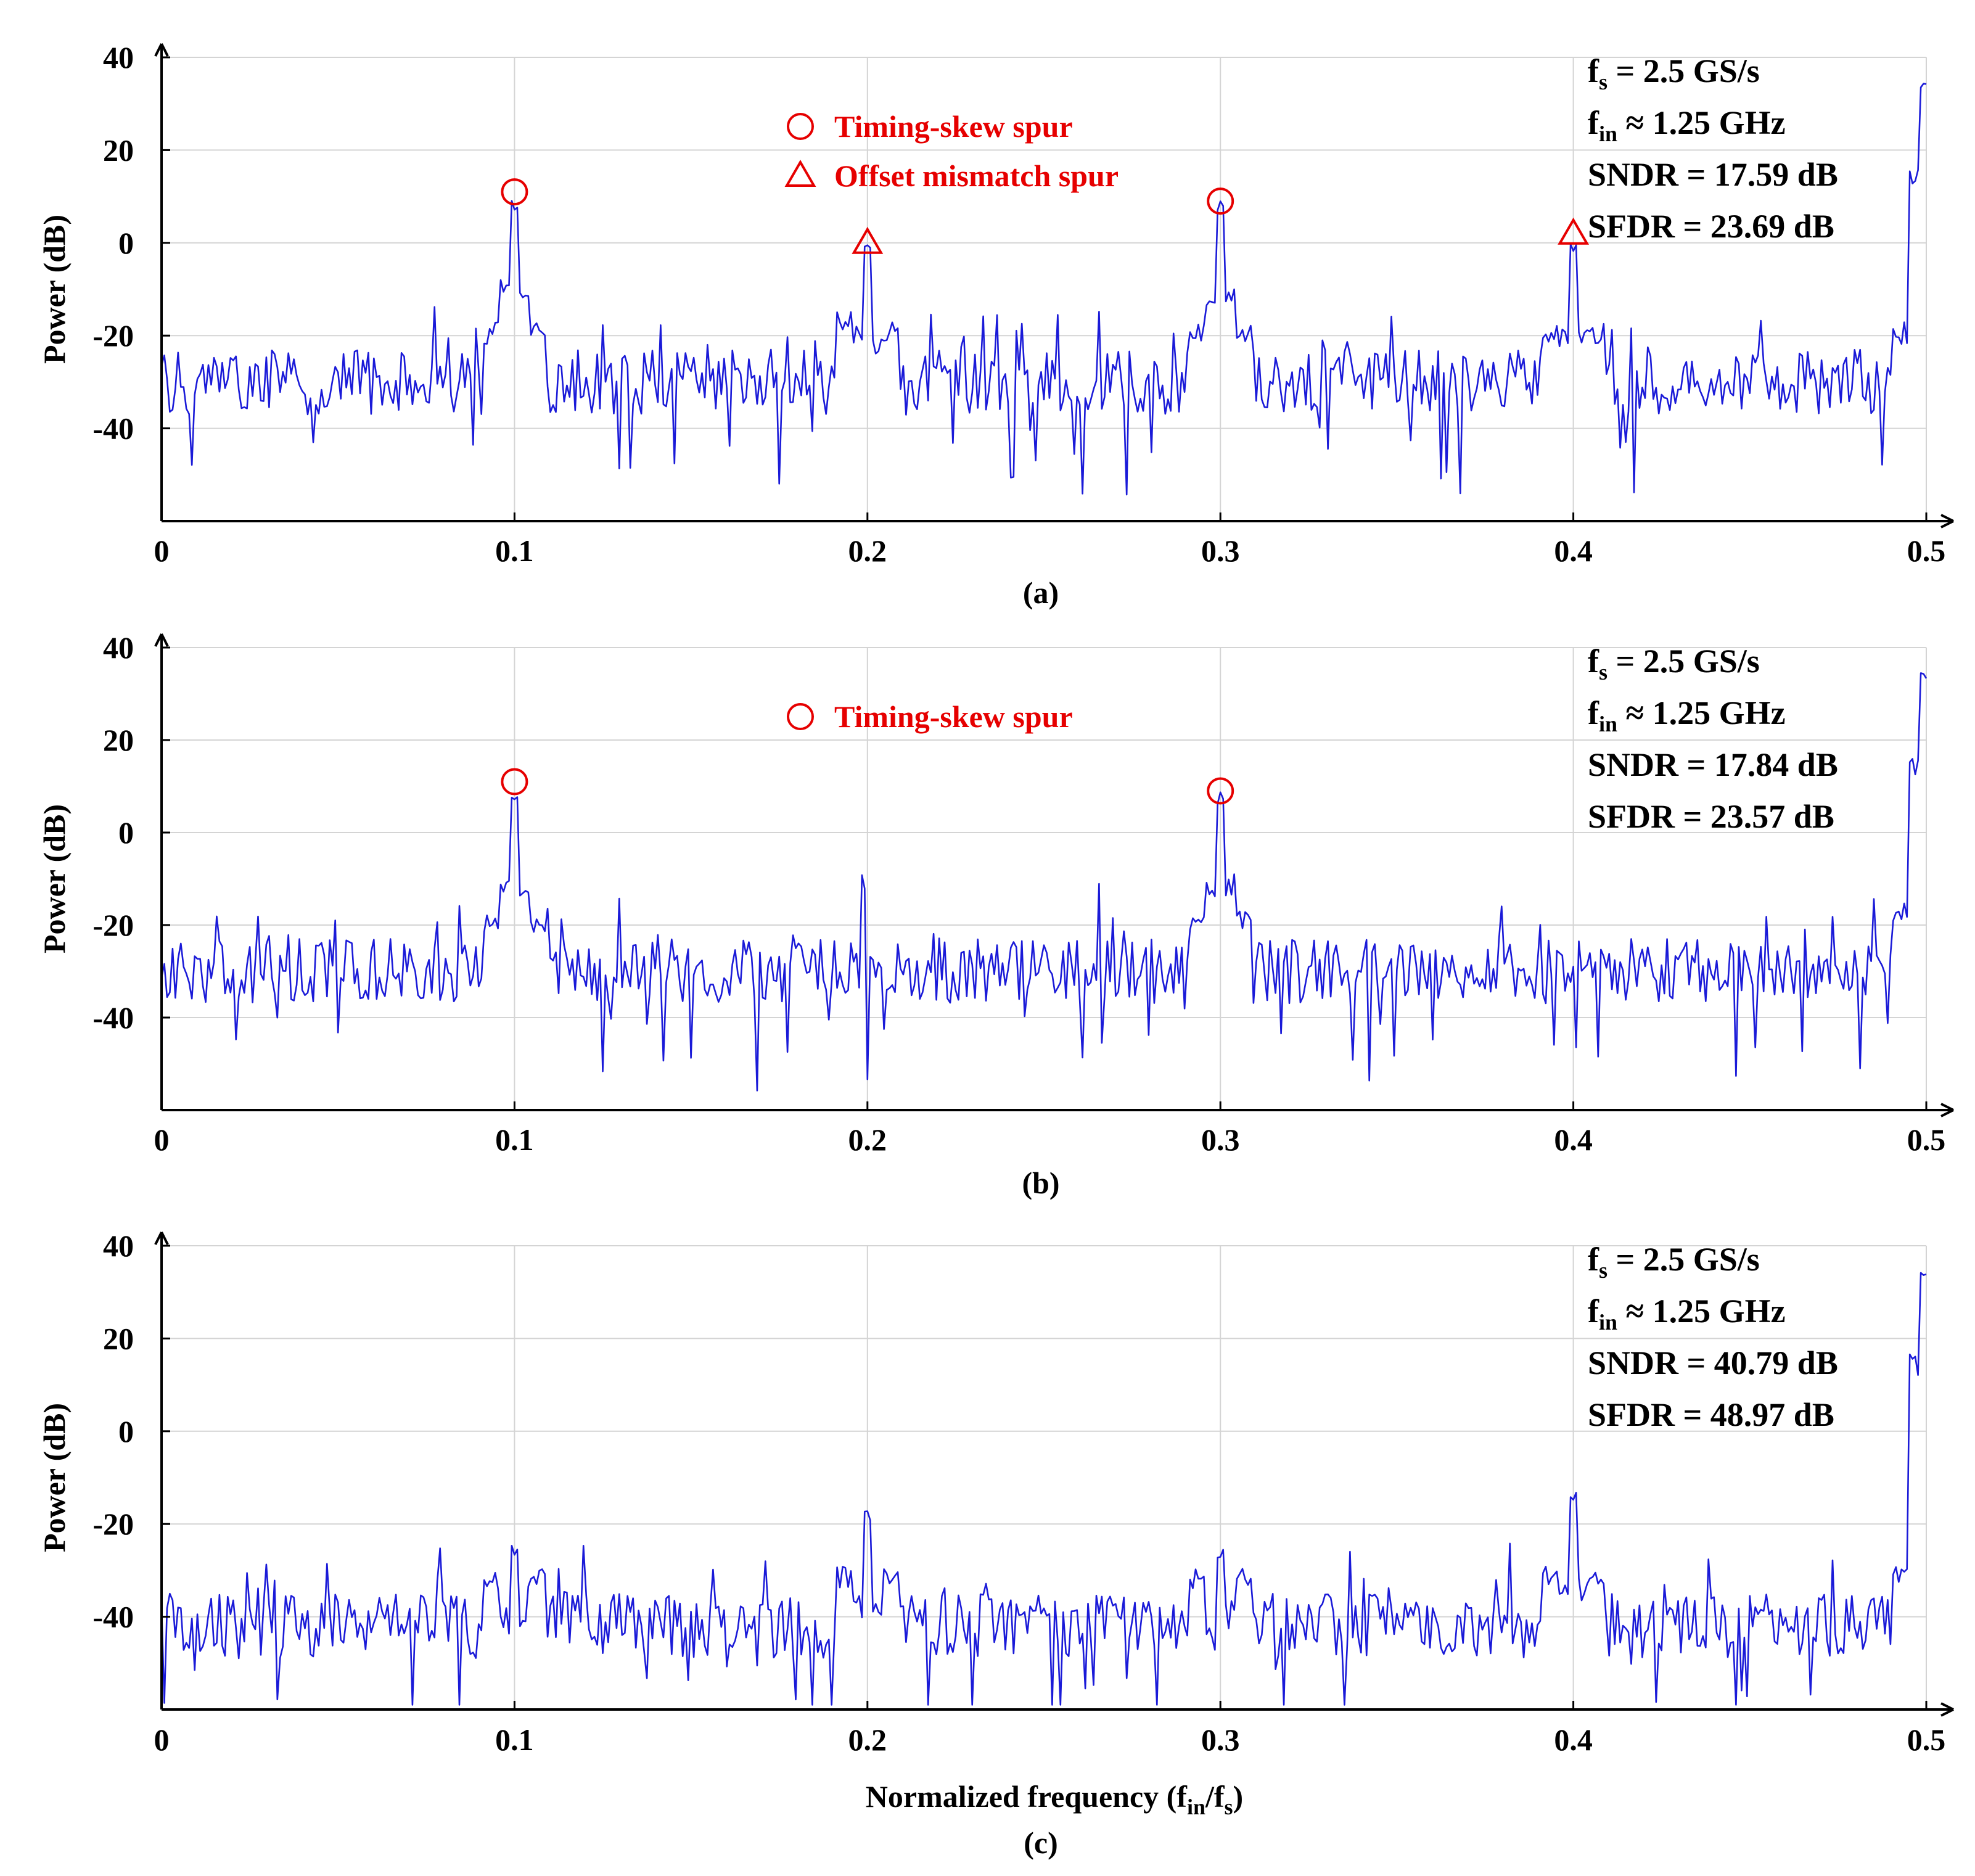 This screenshot has width=1975, height=1876. What do you see at coordinates (1040, 1183) in the screenshot?
I see `panel-caption: (b)` at bounding box center [1040, 1183].